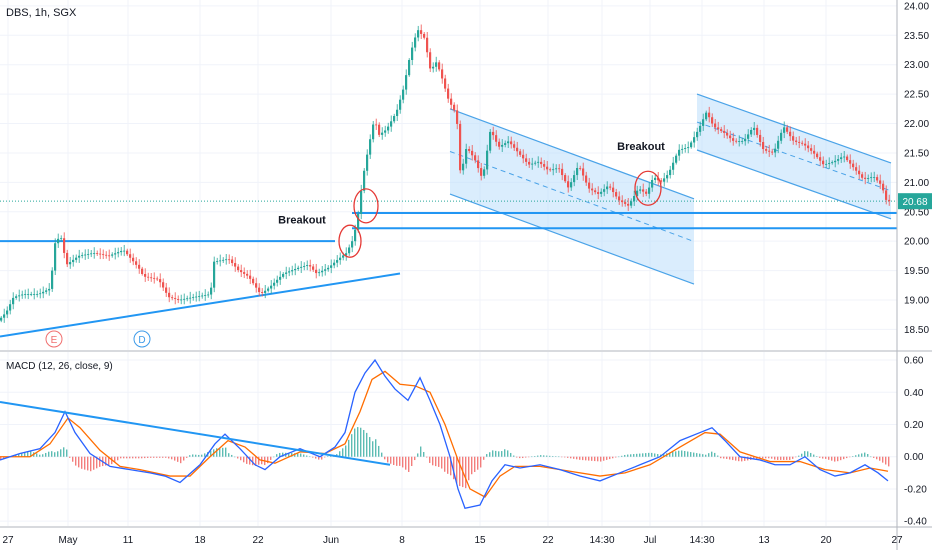  I want to click on price-tick-label: 20.00, so click(916, 242).